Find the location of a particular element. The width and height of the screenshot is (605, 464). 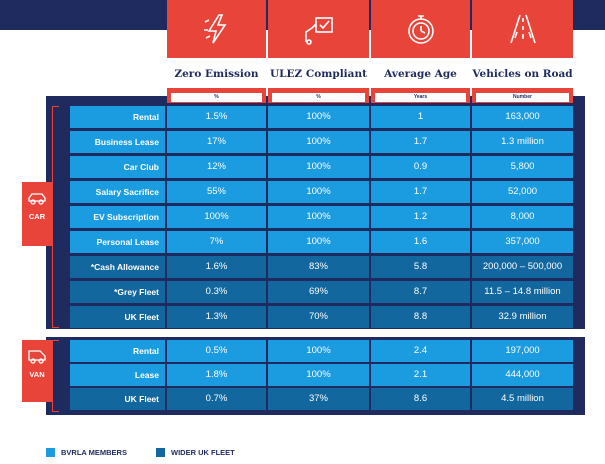

vehicles-value: 4.5 million is located at coordinates (522, 399).